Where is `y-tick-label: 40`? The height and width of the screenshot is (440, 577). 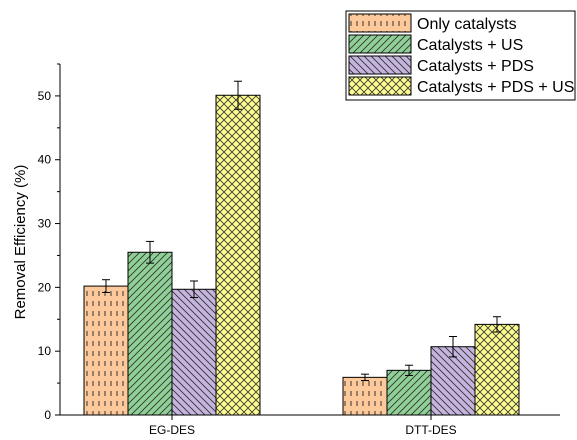 y-tick-label: 40 is located at coordinates (45, 160).